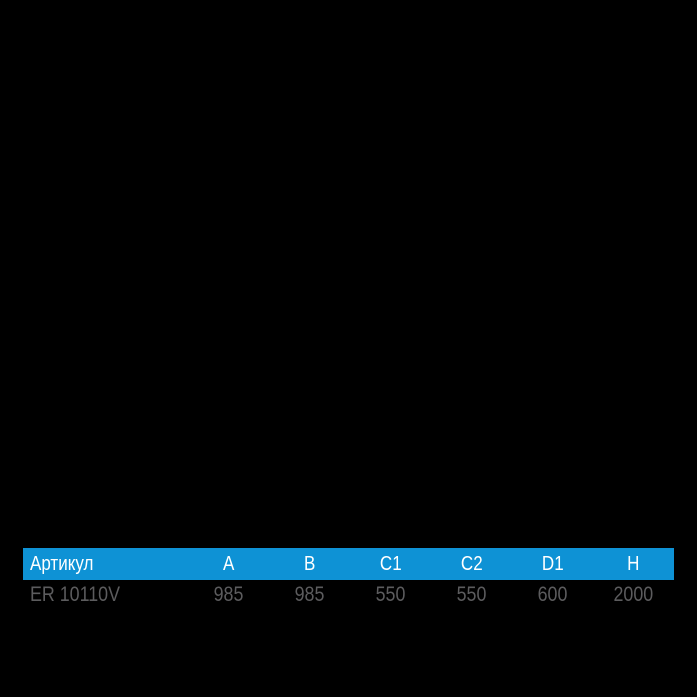  I want to click on table-header: Артикул A B C1 C2 D1 H, so click(348, 564).